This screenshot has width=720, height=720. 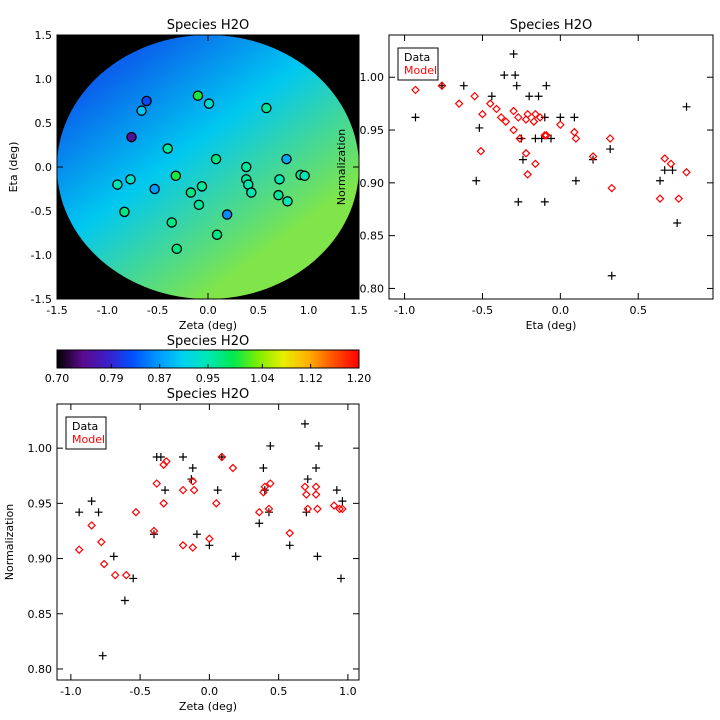 I want to click on legend-box, so click(x=418, y=64).